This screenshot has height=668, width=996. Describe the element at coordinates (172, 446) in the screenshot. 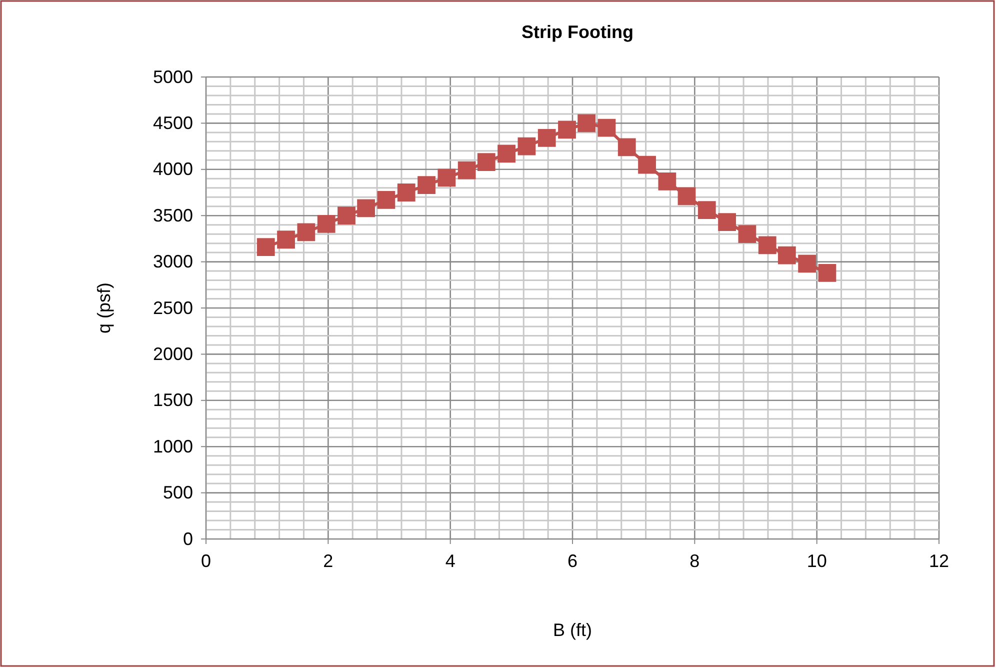

I see `y-tick-label: 1000` at that location.